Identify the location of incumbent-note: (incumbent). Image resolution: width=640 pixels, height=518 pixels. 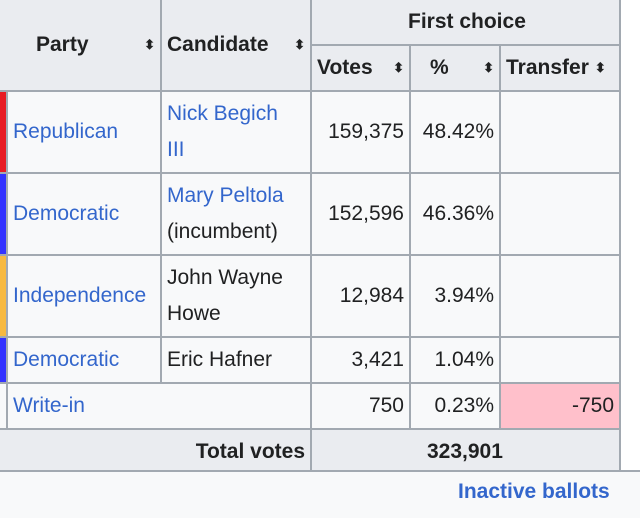
(222, 231).